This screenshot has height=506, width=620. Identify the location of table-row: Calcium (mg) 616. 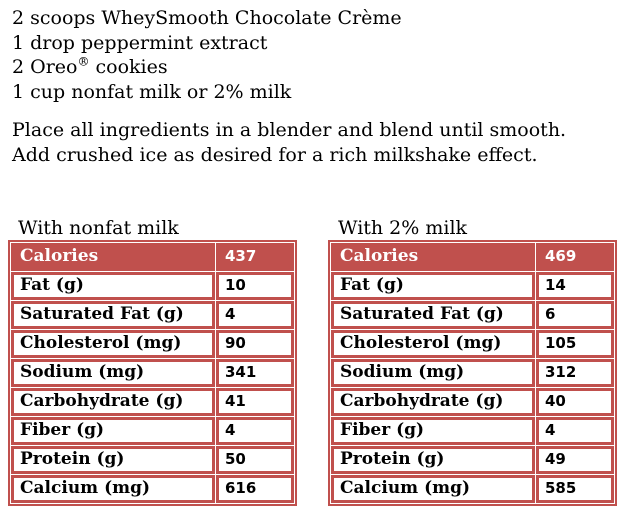
(152, 489).